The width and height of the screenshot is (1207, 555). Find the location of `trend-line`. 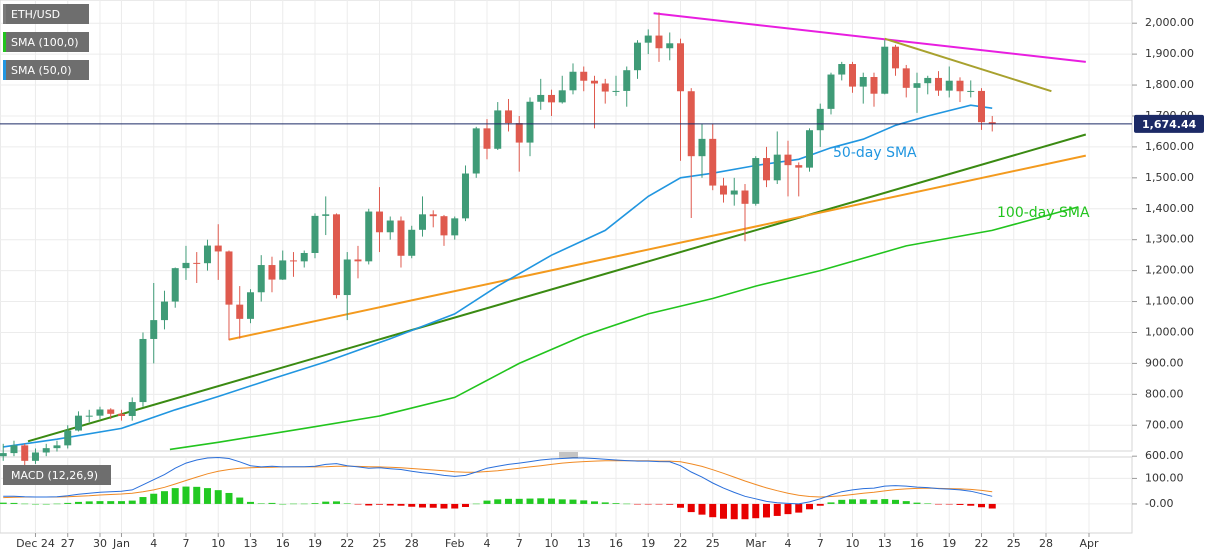

trend-line is located at coordinates (869, 37).